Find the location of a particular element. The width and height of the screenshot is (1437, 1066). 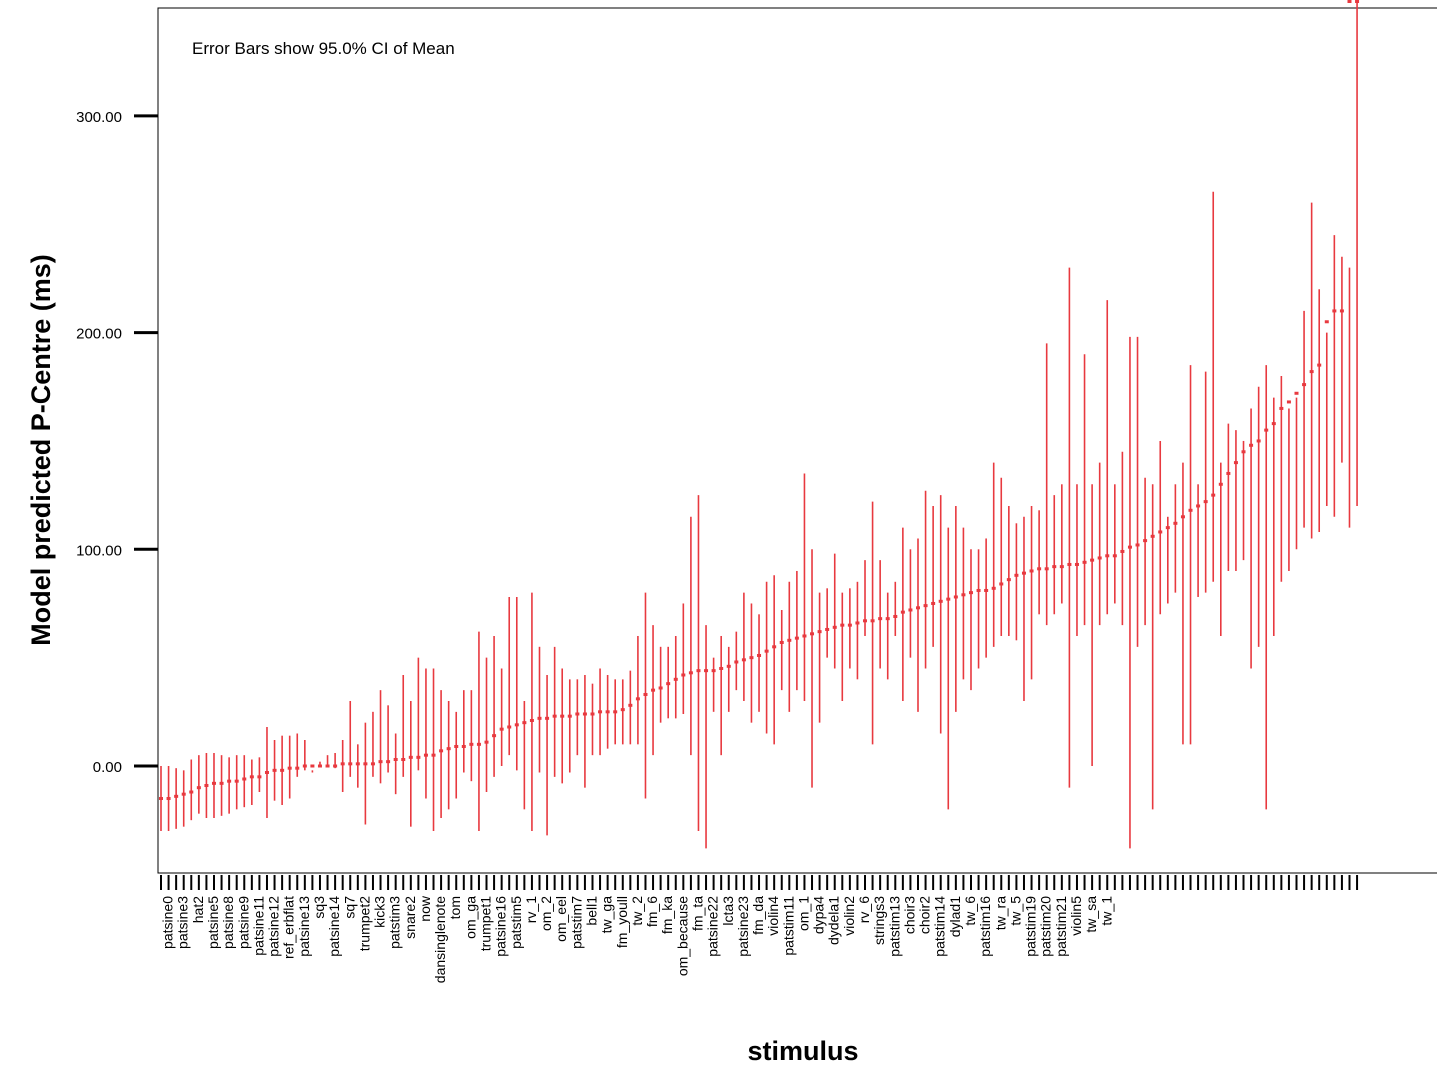

x-category-label: patstim13 is located at coordinates (894, 926).